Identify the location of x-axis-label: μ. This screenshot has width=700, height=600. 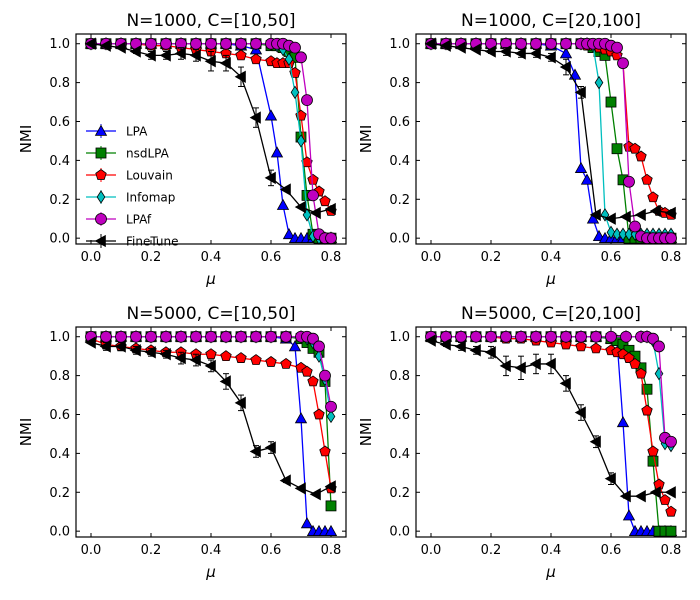
(210, 572).